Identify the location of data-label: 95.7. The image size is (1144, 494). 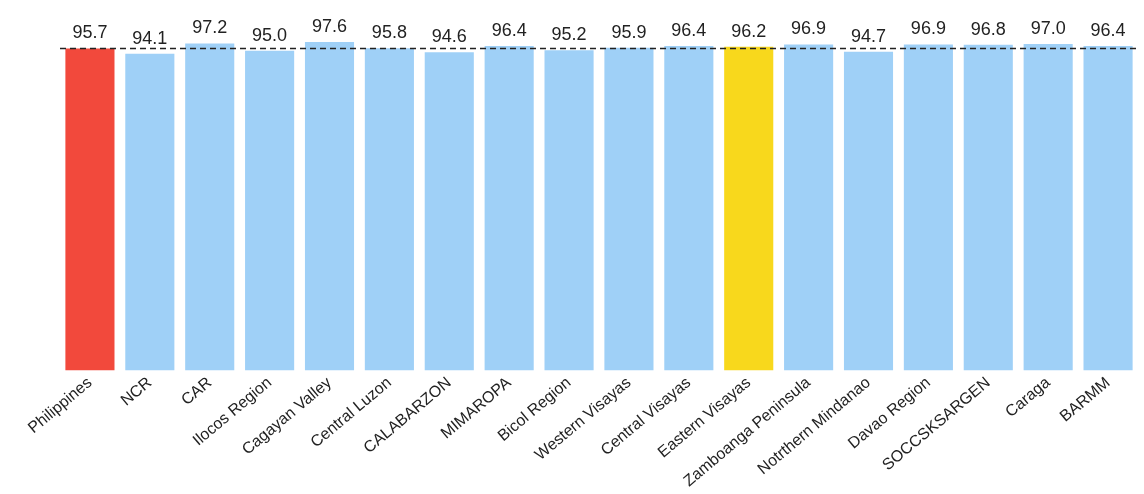
(90, 32).